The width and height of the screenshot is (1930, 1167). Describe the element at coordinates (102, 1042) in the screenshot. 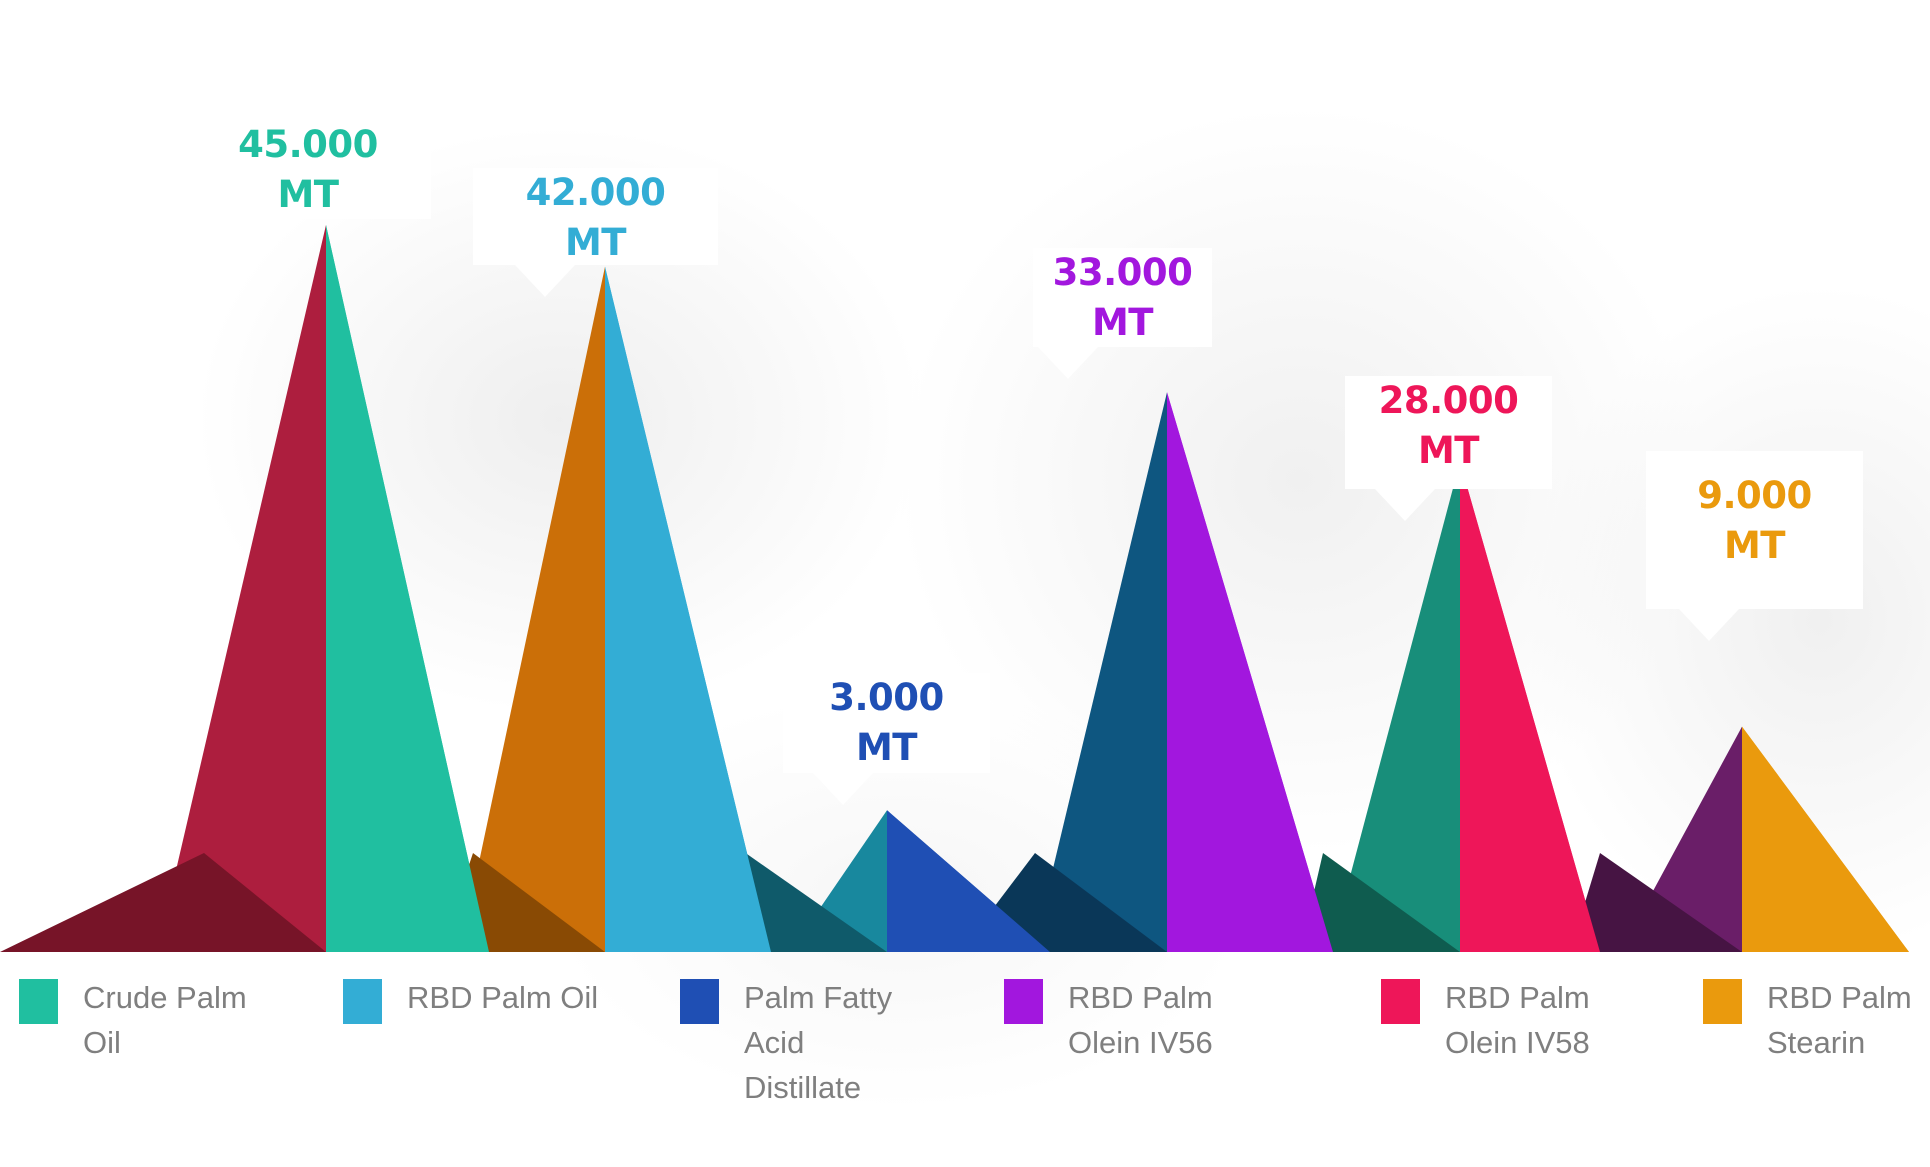

I see `legend-label-line: Oil` at that location.